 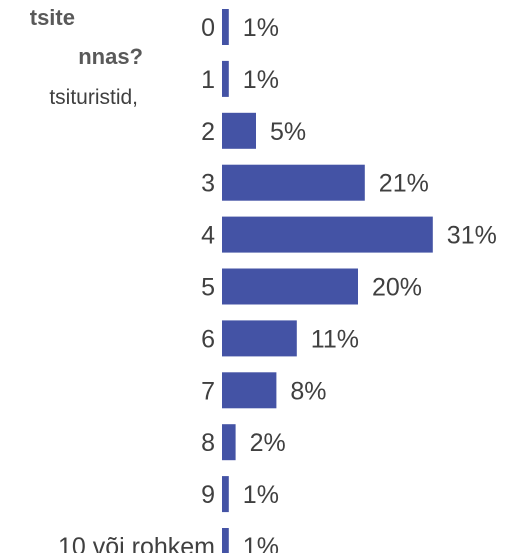 I want to click on category-label-0: 0, so click(x=208, y=28).